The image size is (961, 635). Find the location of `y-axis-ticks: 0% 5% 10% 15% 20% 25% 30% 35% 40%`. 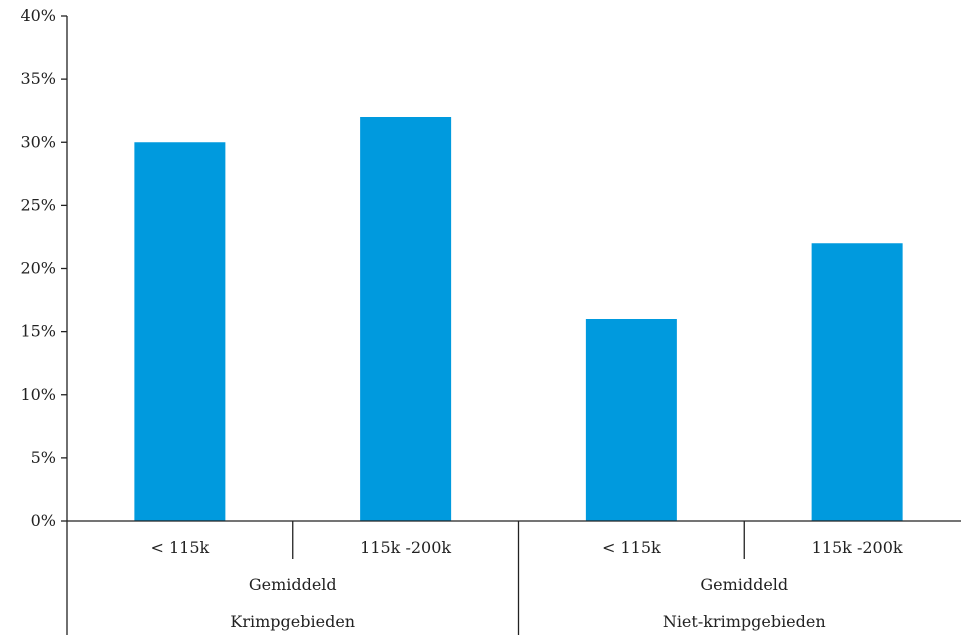

y-axis-ticks: 0% 5% 10% 15% 20% 25% 30% 35% 40% is located at coordinates (43, 268).